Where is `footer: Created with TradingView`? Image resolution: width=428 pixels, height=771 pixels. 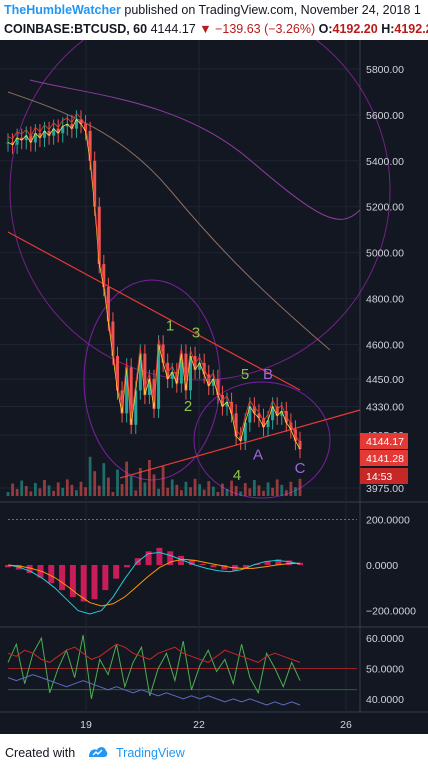 footer: Created with TradingView is located at coordinates (214, 752).